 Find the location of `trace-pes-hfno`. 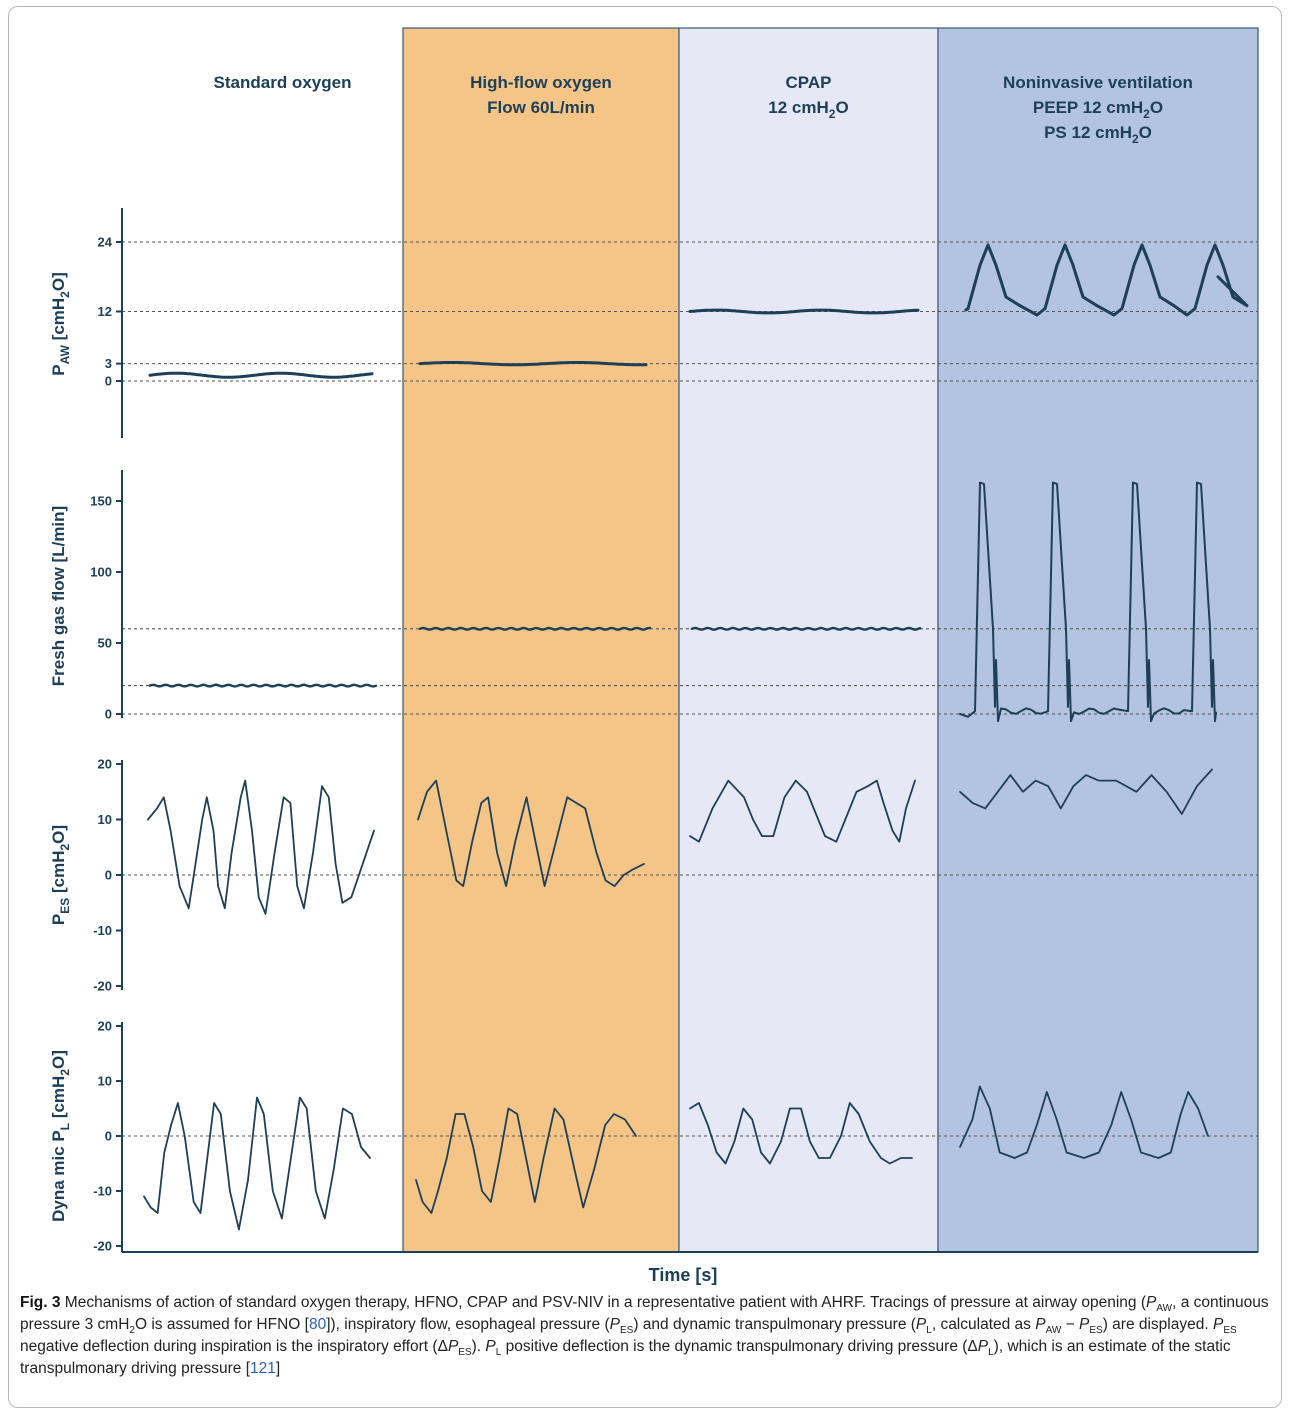

trace-pes-hfno is located at coordinates (531, 833).